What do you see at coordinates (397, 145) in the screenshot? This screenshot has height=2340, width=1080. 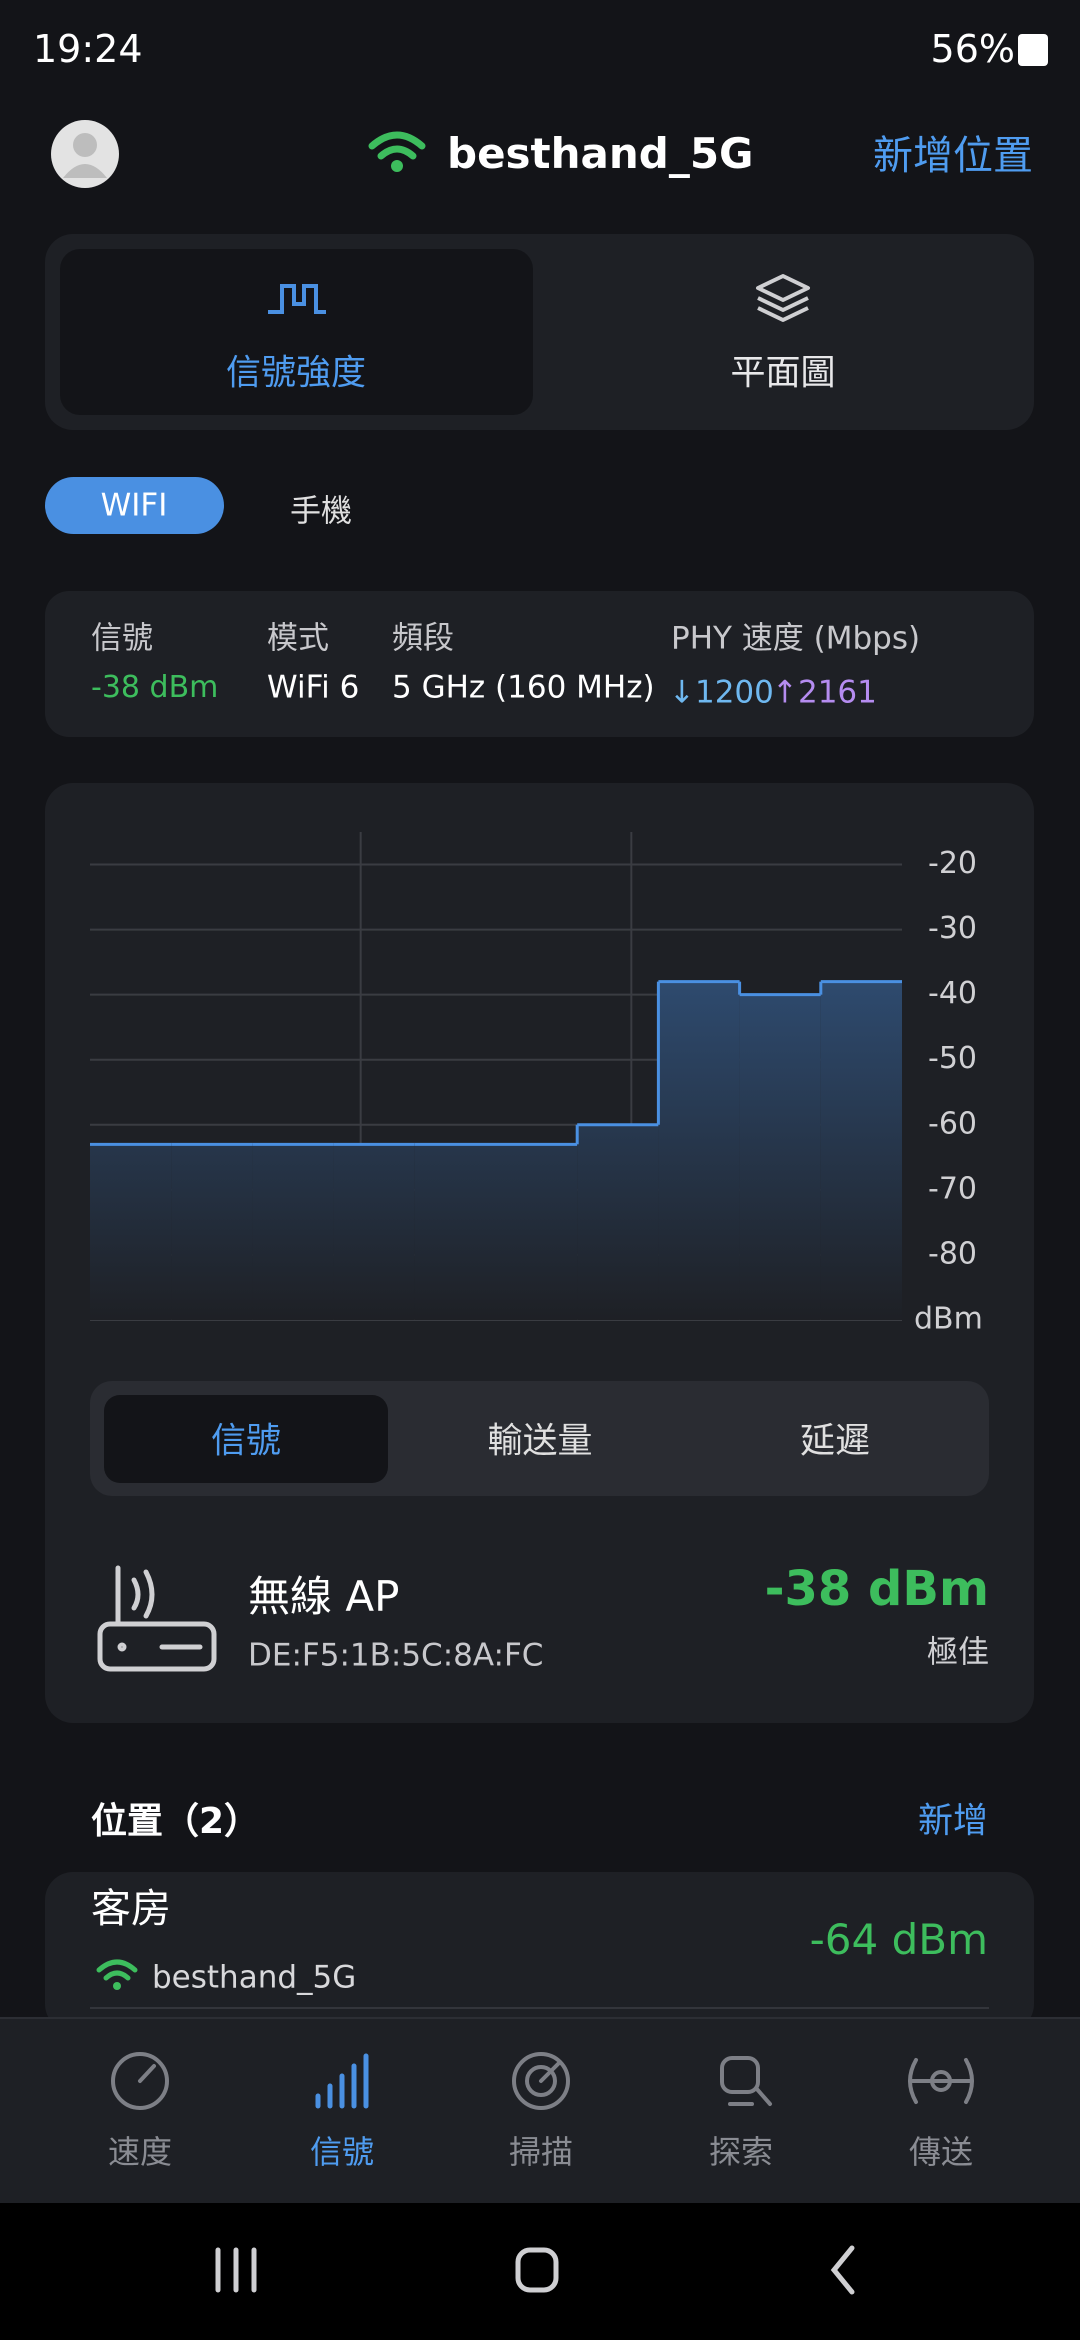 I see `wifi-icon` at bounding box center [397, 145].